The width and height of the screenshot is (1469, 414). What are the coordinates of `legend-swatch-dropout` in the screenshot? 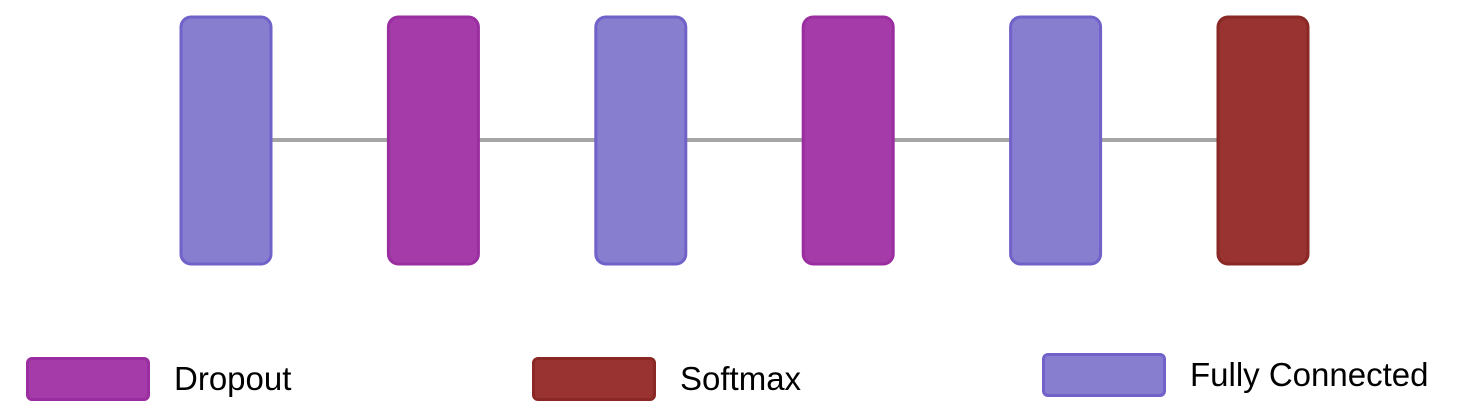 It's located at (88, 379).